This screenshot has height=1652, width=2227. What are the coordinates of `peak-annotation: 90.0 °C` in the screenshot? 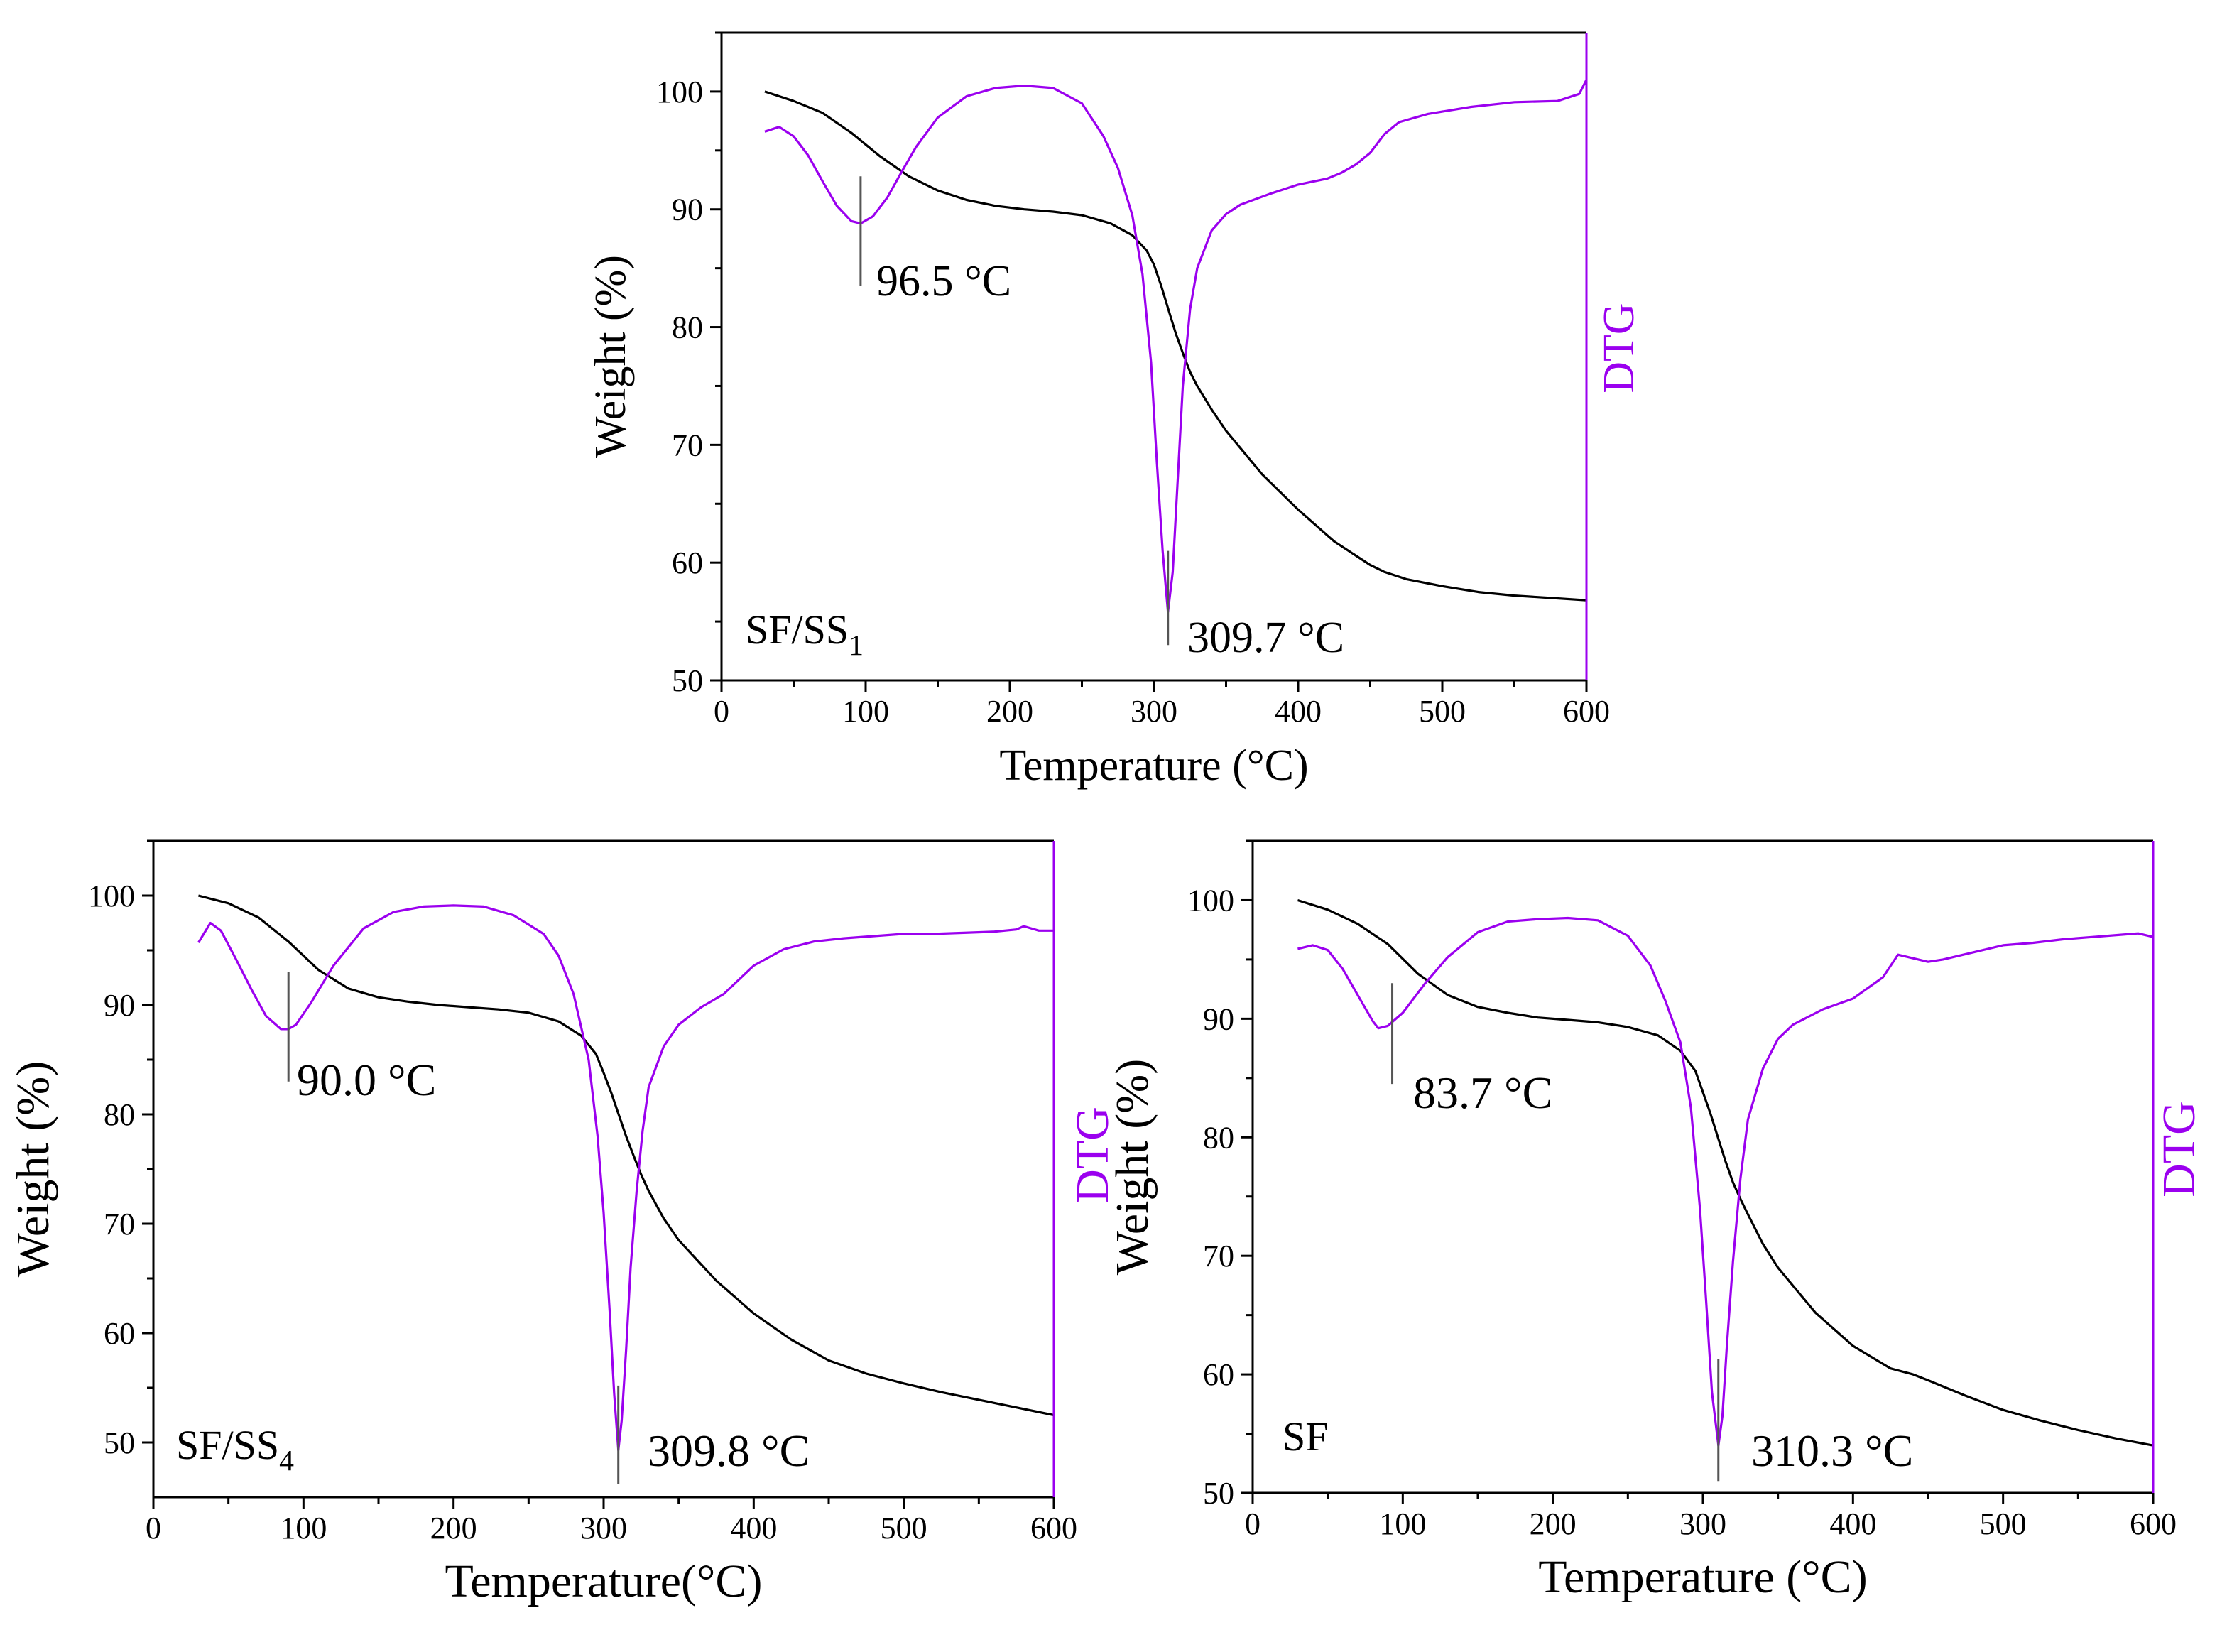 It's located at (366, 1080).